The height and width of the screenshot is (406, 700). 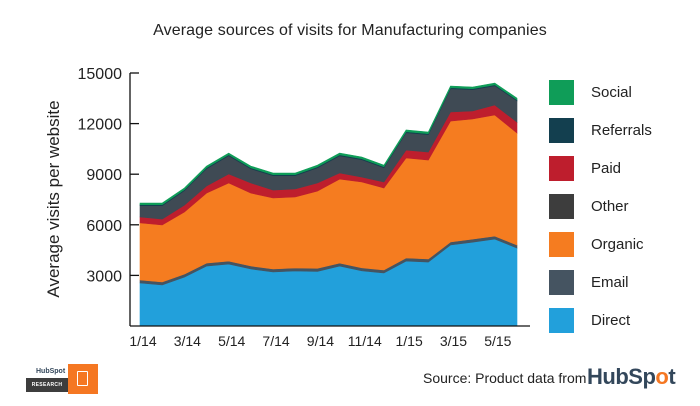 I want to click on y-ticks: 3000 6000 9000 12000 15000, so click(x=108, y=175).